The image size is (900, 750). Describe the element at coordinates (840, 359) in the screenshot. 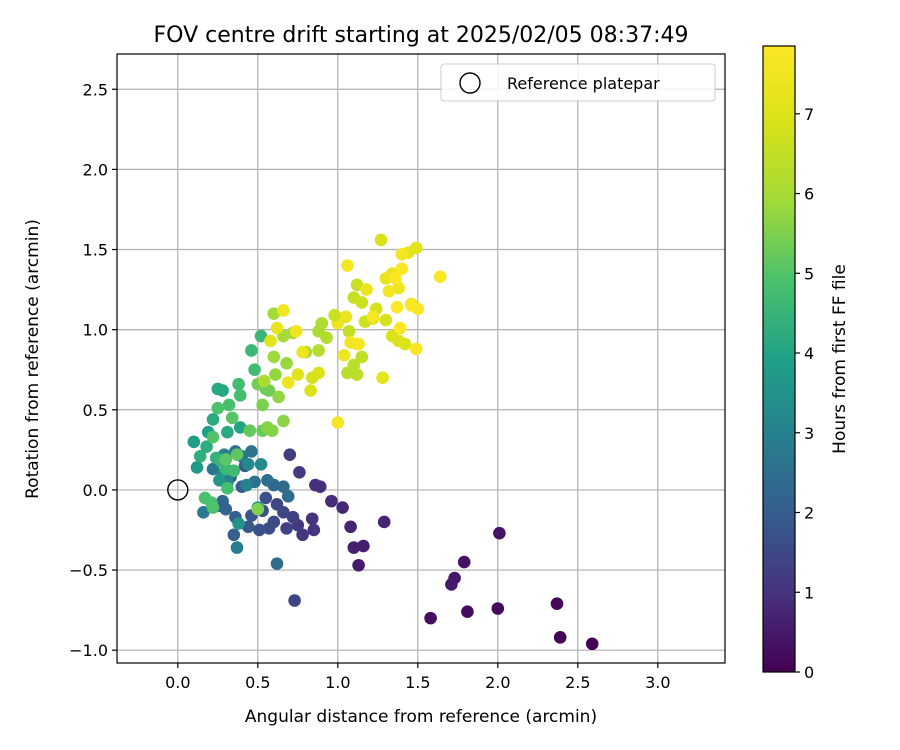

I see `colorbar-label: Hours from first FF file` at that location.